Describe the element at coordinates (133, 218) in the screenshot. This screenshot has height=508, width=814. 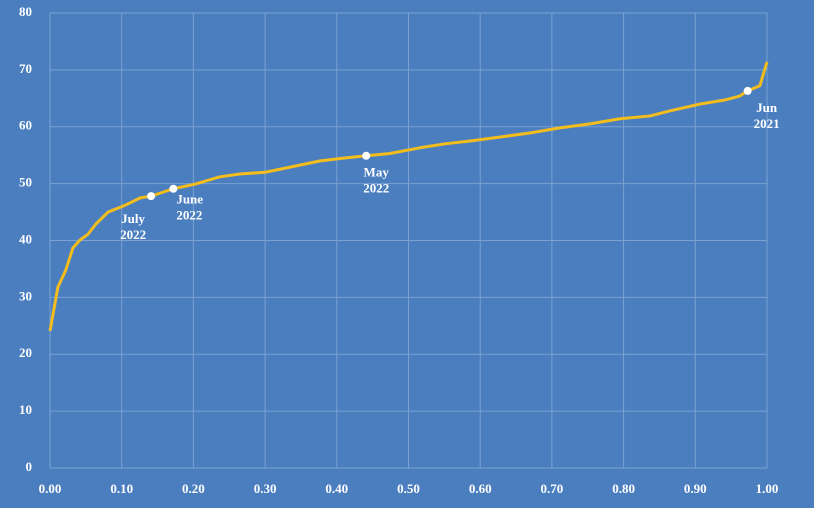
I see `annotation-label: July` at that location.